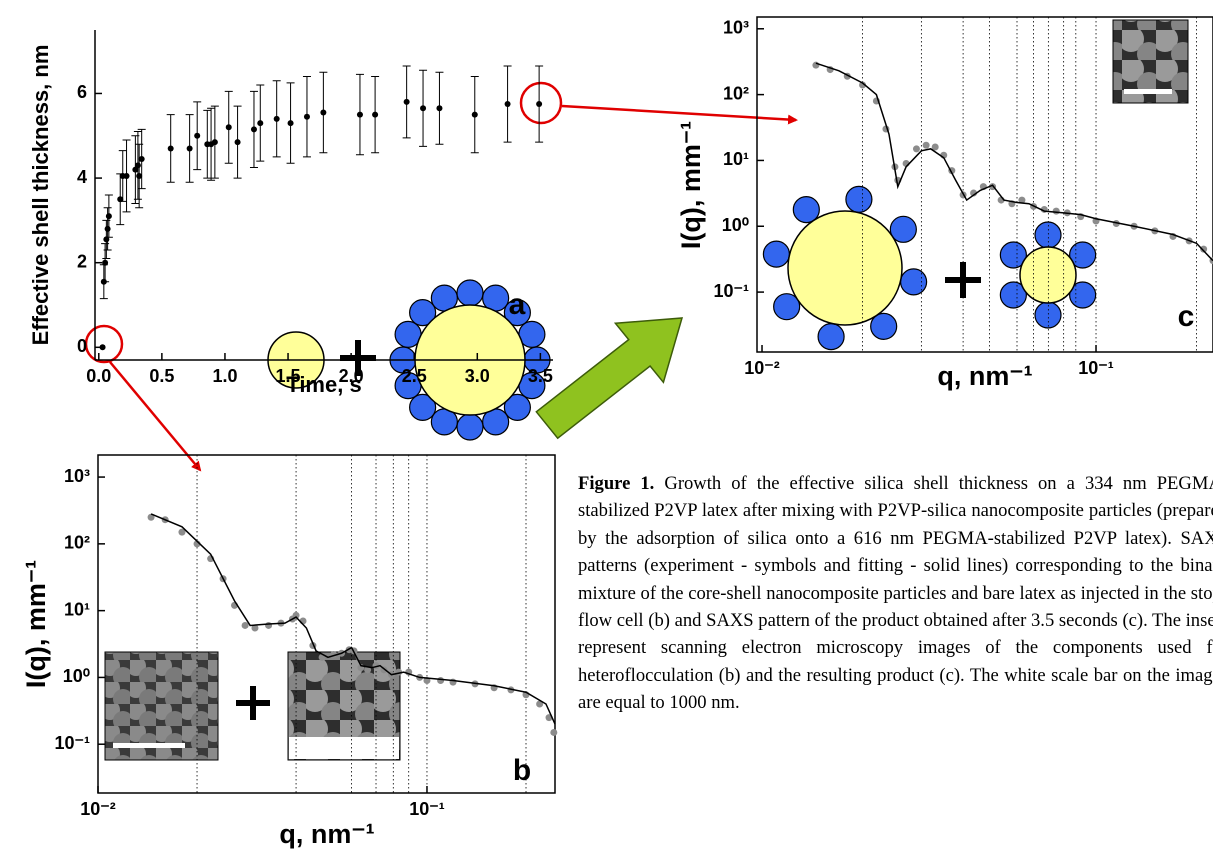  I want to click on x-tick-label: 3.5, so click(540, 376).